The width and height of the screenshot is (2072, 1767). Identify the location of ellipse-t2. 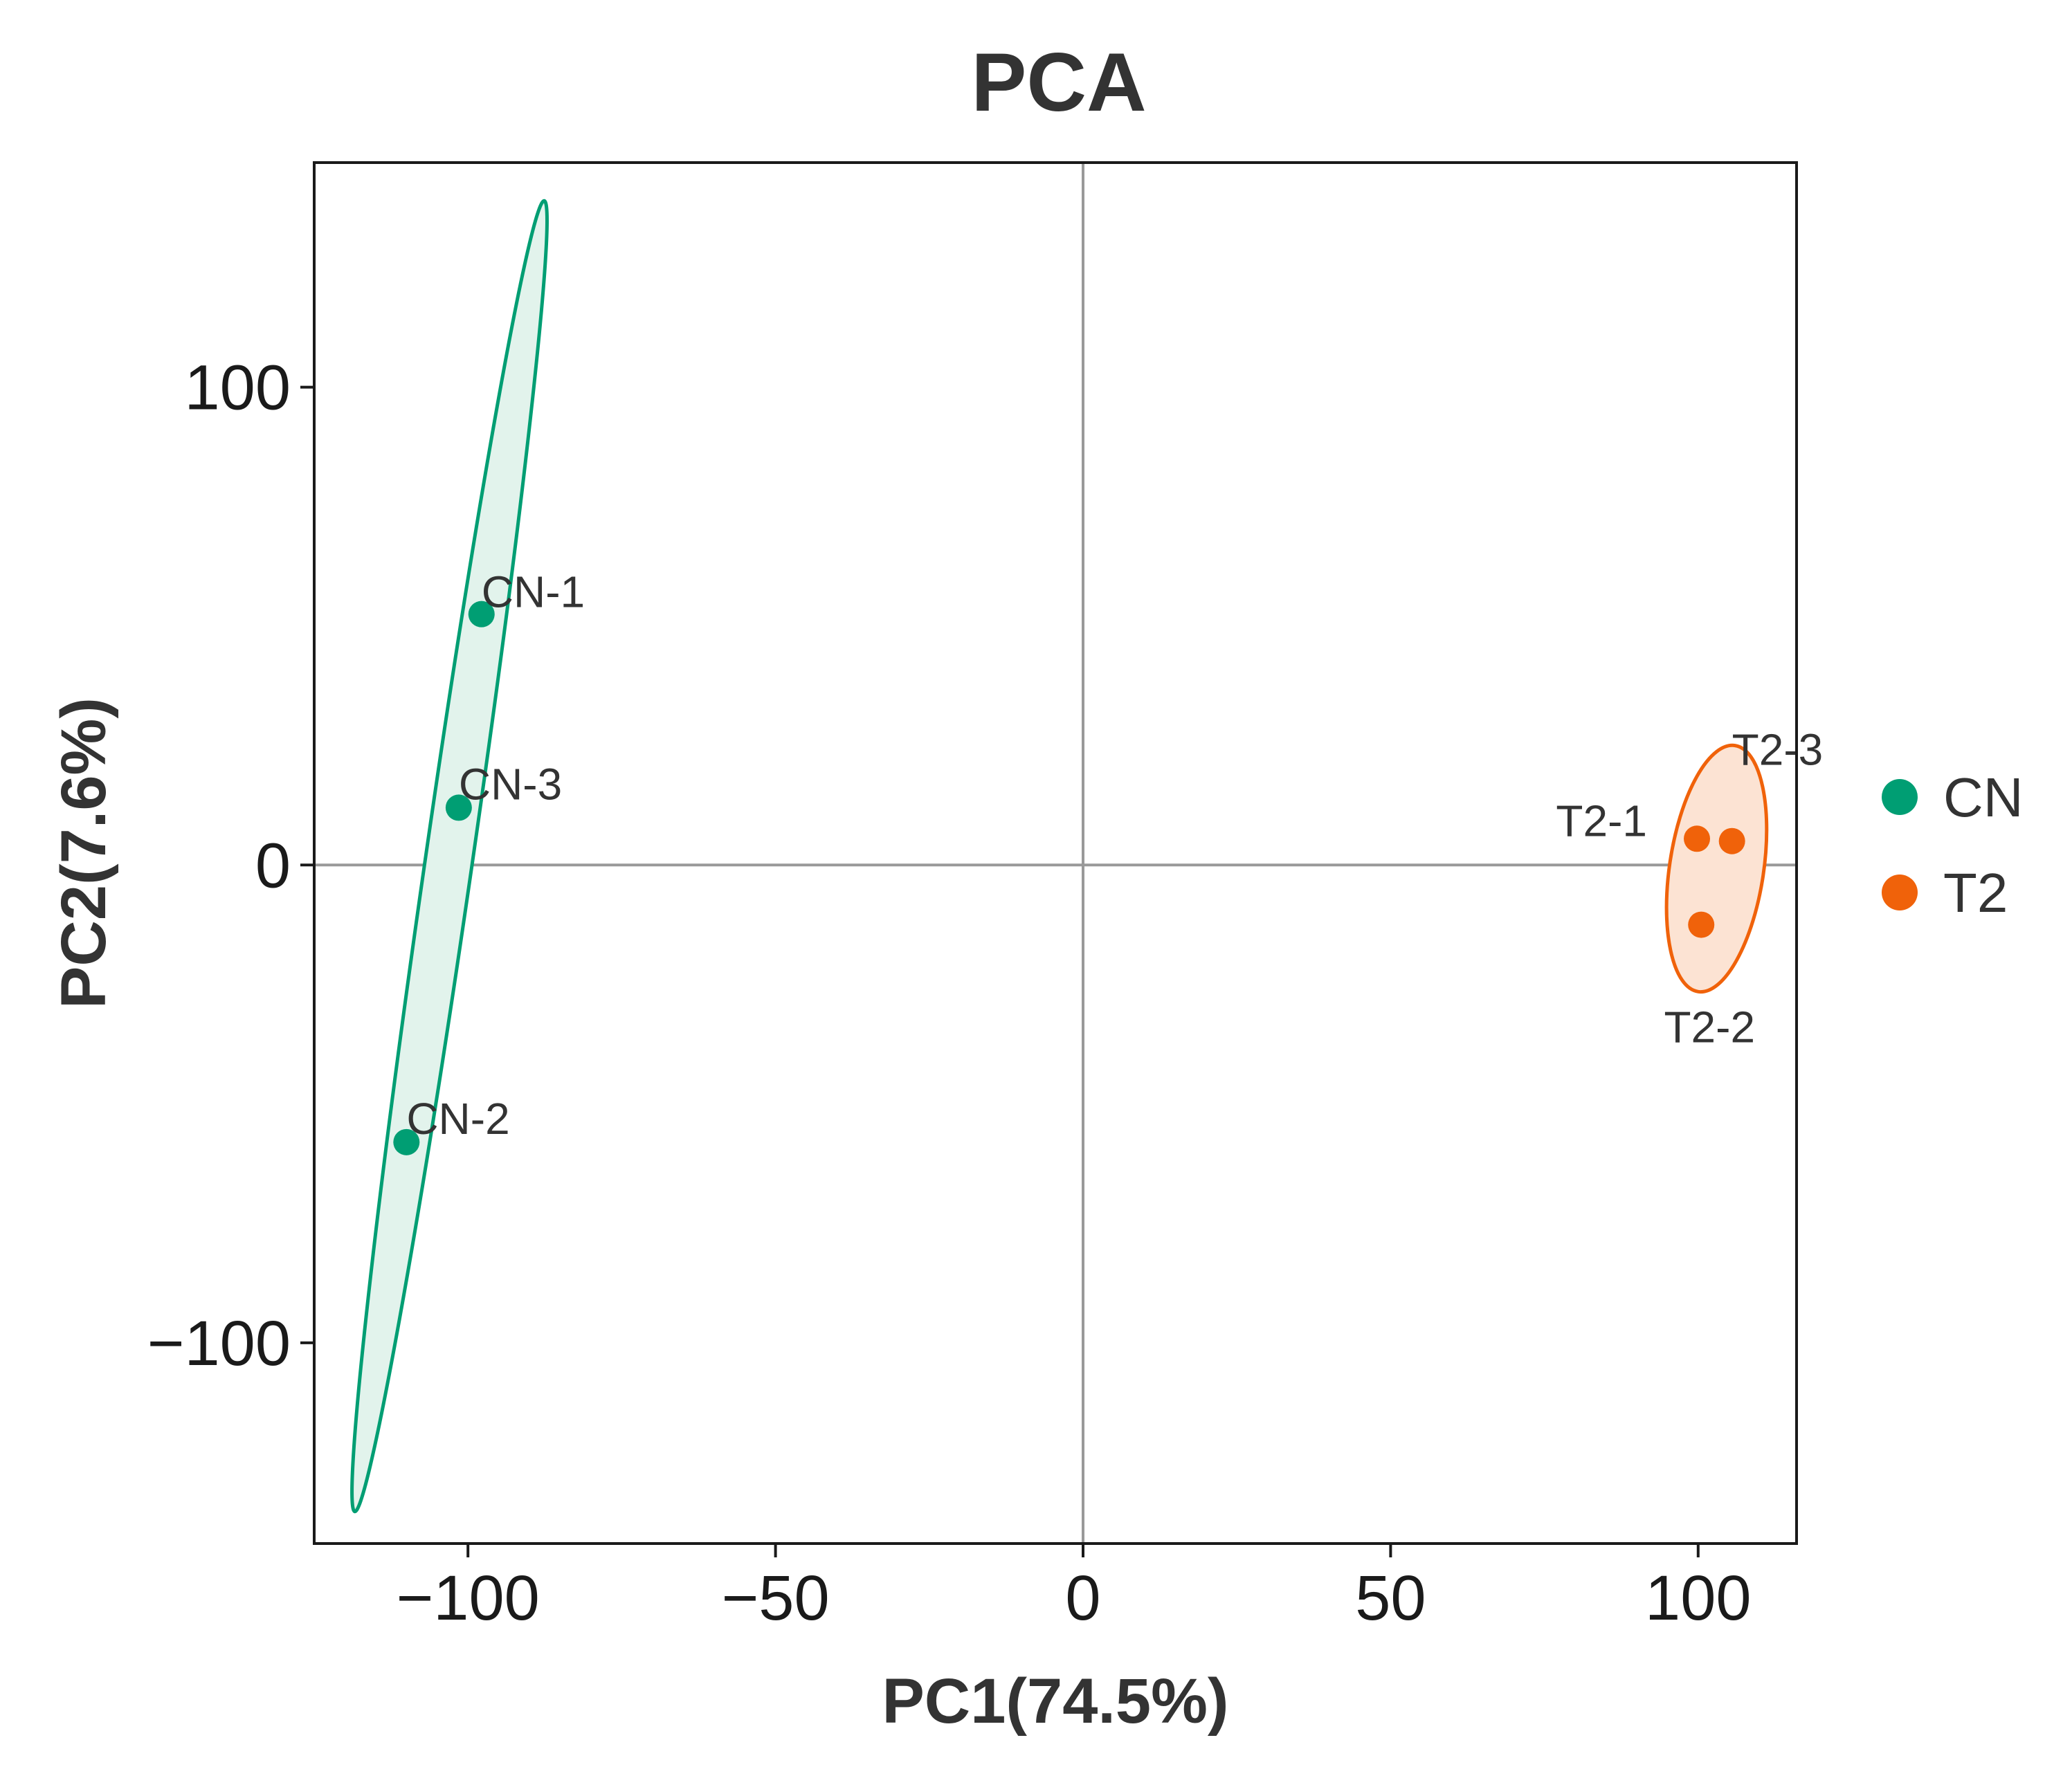
(1716, 868).